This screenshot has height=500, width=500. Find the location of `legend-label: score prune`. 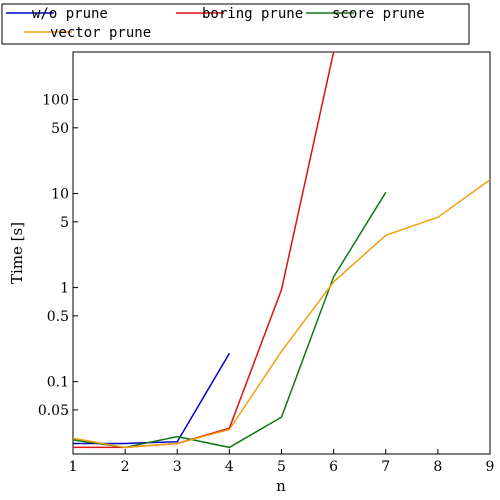

legend-label: score prune is located at coordinates (378, 14).